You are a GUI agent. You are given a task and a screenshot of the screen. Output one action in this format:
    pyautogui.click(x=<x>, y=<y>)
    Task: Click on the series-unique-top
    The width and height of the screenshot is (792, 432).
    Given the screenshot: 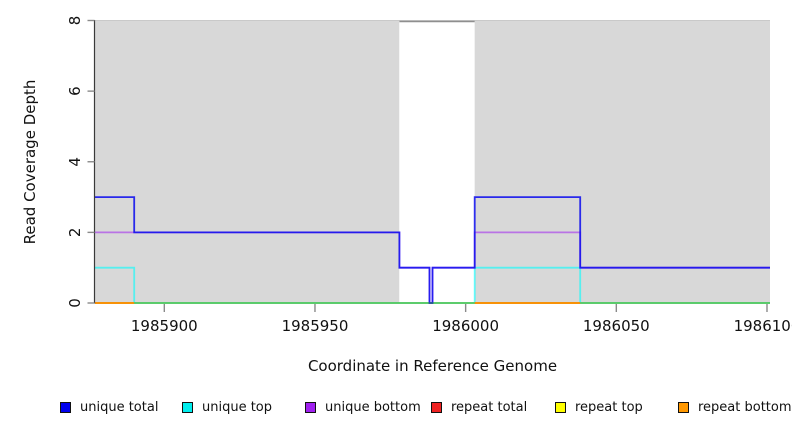 What is the action you would take?
    pyautogui.click(x=432, y=285)
    